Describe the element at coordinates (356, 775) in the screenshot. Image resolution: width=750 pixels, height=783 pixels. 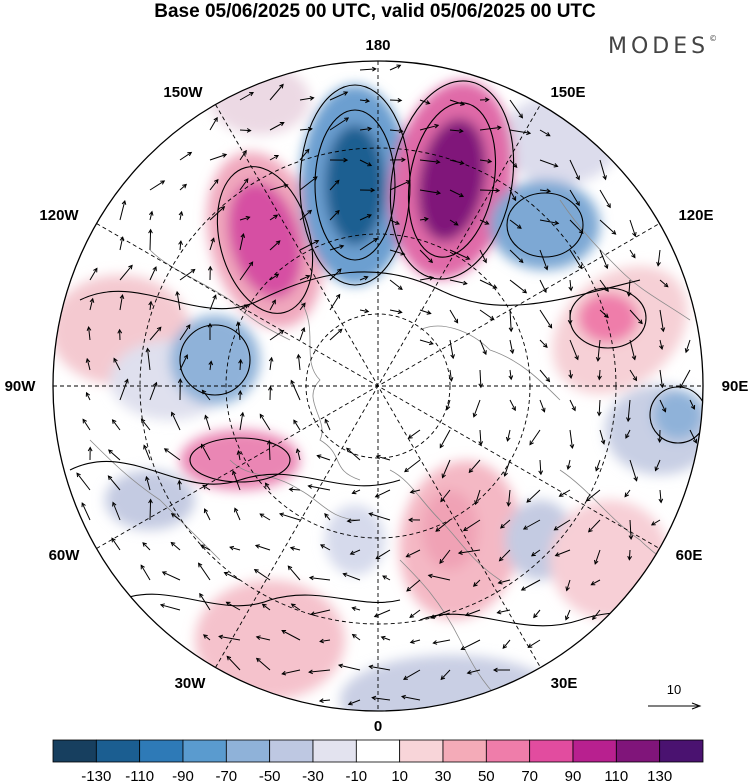
I see `colorbar-tick-label: -10` at that location.